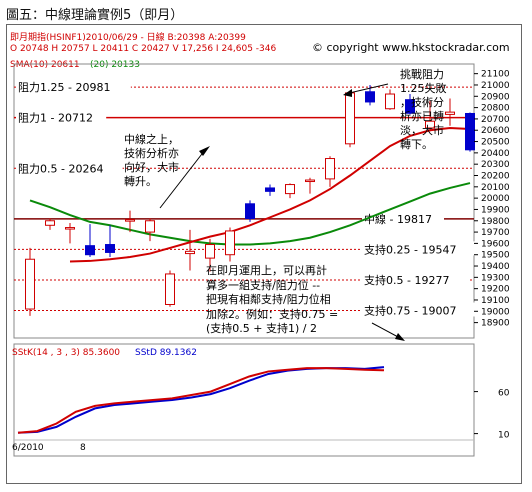 The height and width of the screenshot is (492, 532). Describe the element at coordinates (151, 153) in the screenshot. I see `annotation-middle-line: 技術分析亦` at that location.